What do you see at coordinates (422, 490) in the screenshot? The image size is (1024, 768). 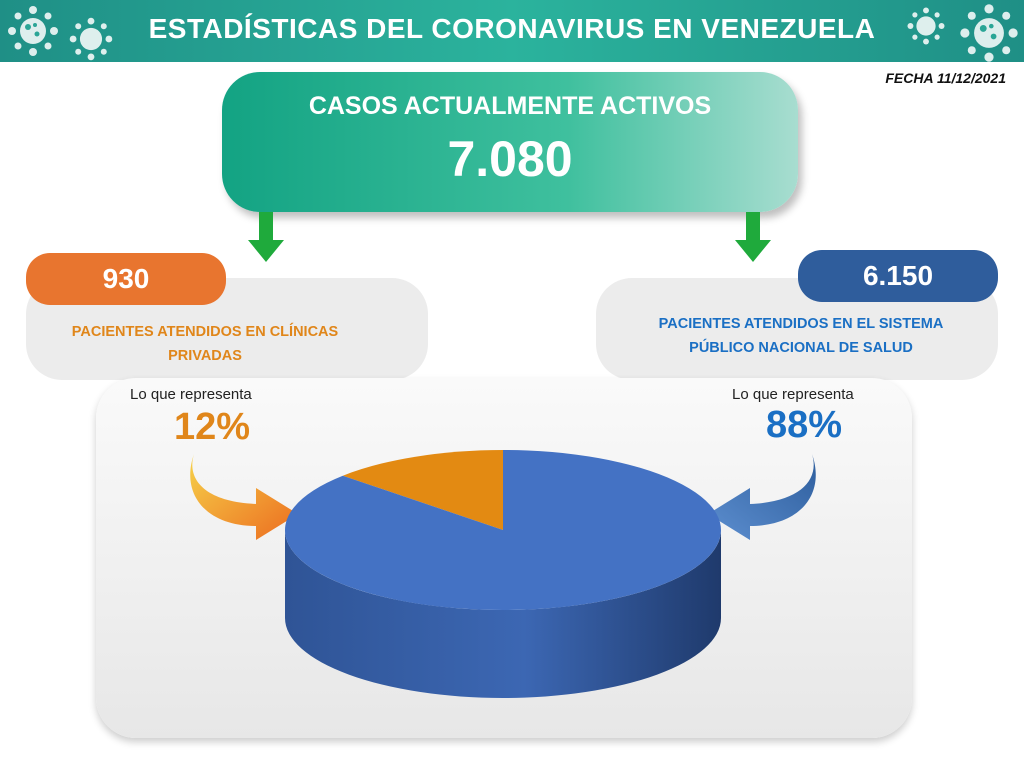 I see `pie-slice-private-clinics` at bounding box center [422, 490].